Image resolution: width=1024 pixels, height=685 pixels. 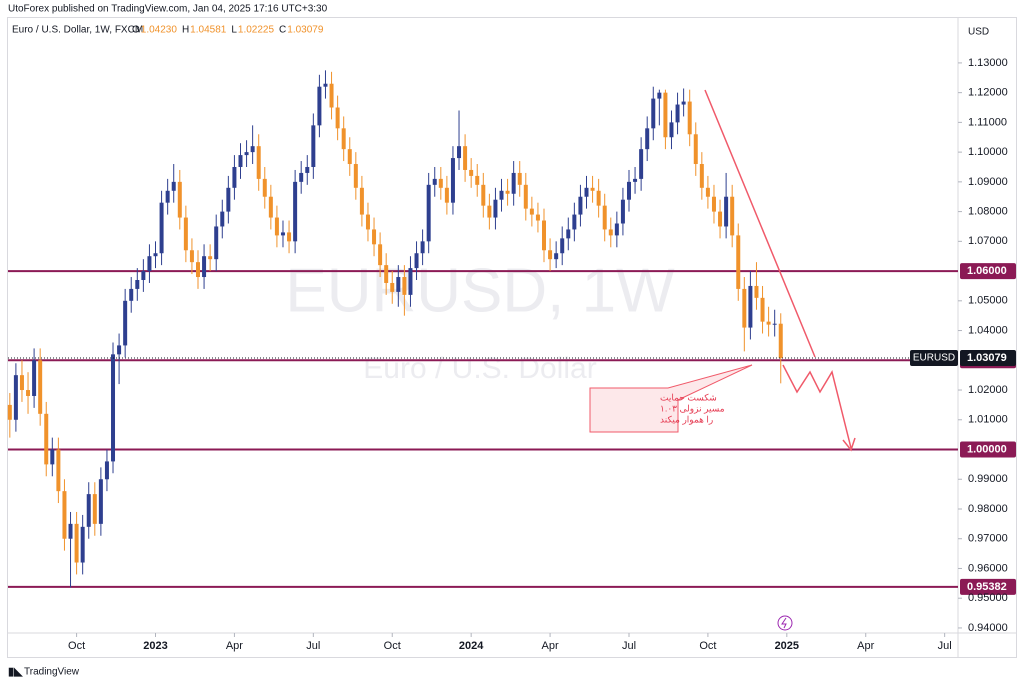 What do you see at coordinates (671, 398) in the screenshot?
I see `callout` at bounding box center [671, 398].